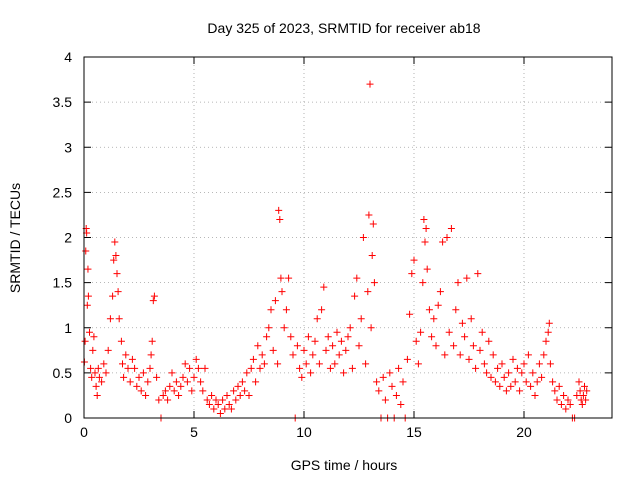  Describe the element at coordinates (63, 192) in the screenshot. I see `y-tick-label: 2.5` at that location.